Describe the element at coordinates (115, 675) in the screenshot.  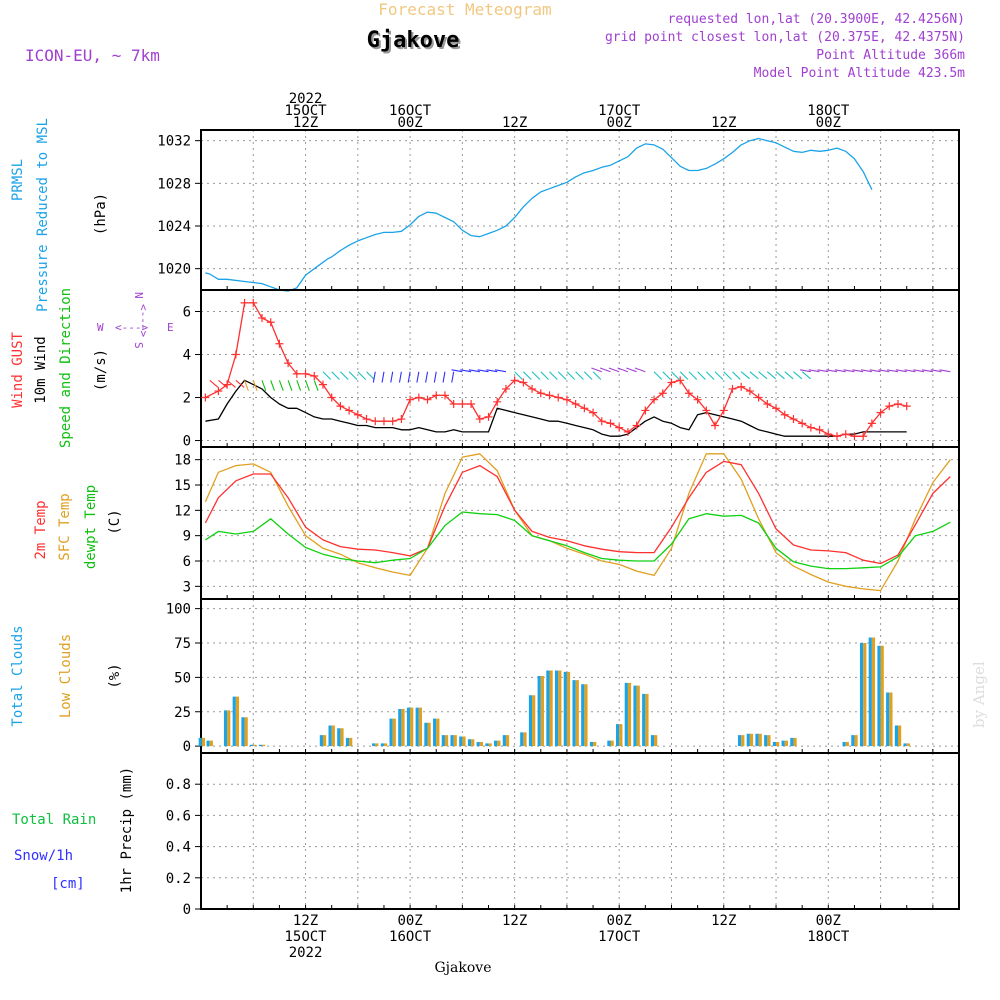
I see `cloud-unit: (%)` at that location.